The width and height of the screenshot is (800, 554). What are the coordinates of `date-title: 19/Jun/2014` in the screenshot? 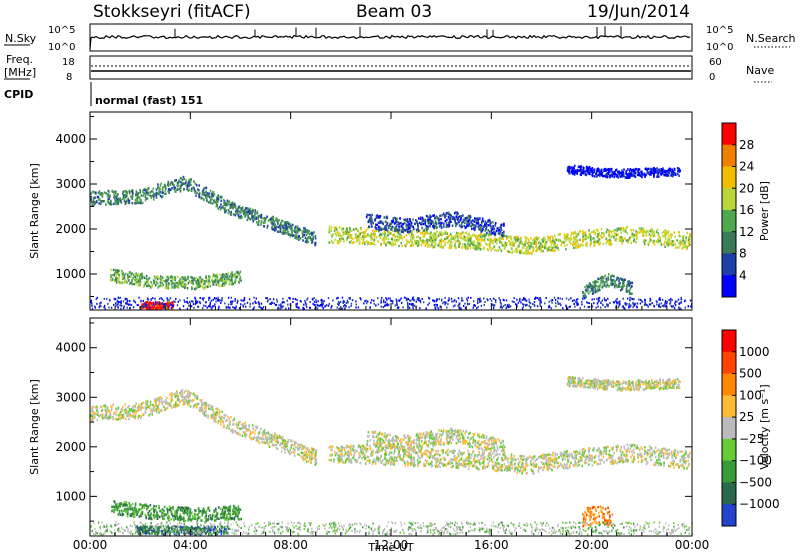 It's located at (638, 12).